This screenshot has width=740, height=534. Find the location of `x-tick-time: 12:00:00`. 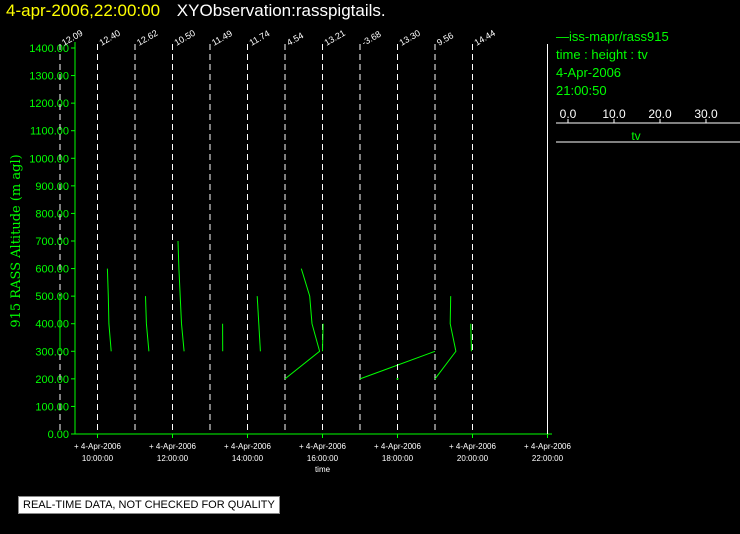

x-tick-time: 12:00:00 is located at coordinates (173, 458).